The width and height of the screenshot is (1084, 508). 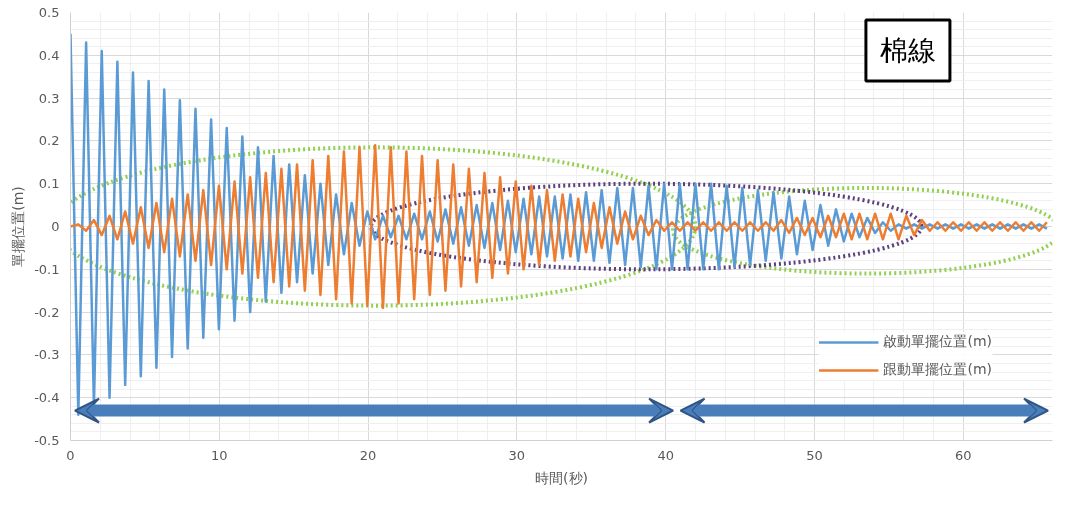 I want to click on y-tick-label: -0.1, so click(x=47, y=269).